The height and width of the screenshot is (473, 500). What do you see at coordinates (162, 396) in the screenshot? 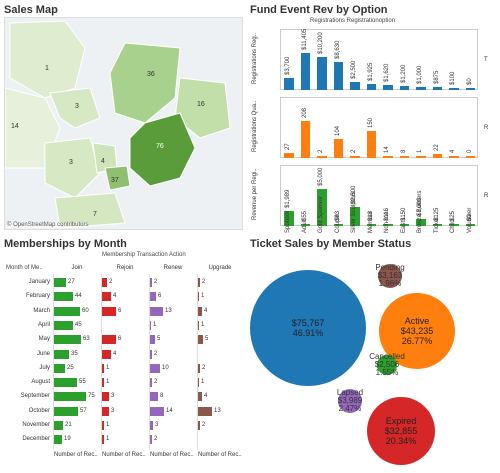
I see `renew-value: 8` at bounding box center [162, 396].